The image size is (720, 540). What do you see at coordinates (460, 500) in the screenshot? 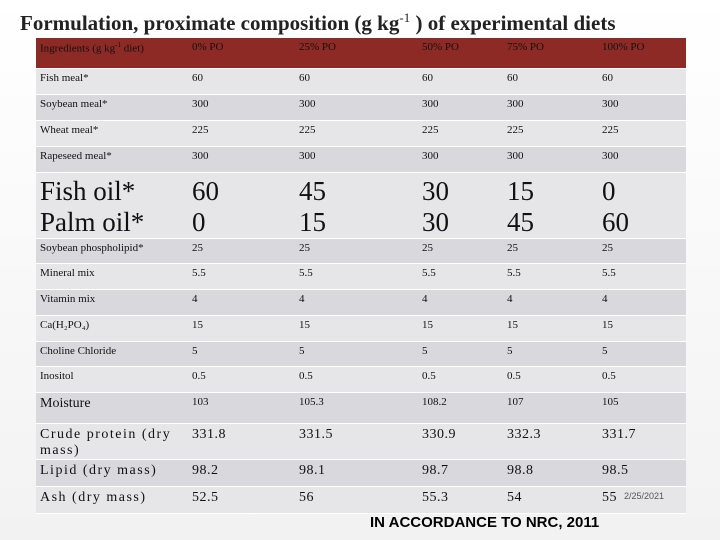
I see `table-cell: 55.3` at bounding box center [460, 500].